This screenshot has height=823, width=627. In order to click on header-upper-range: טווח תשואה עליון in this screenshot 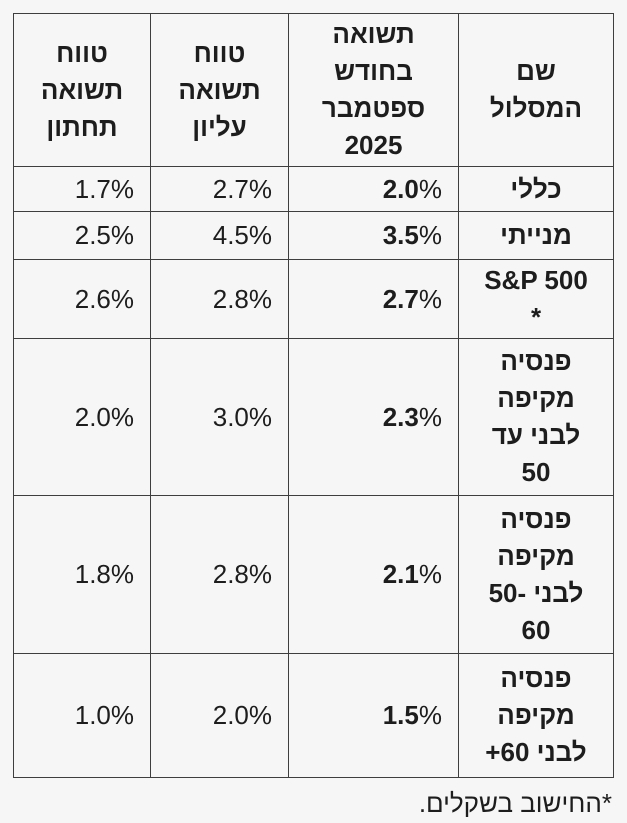, I will do `click(219, 90)`.